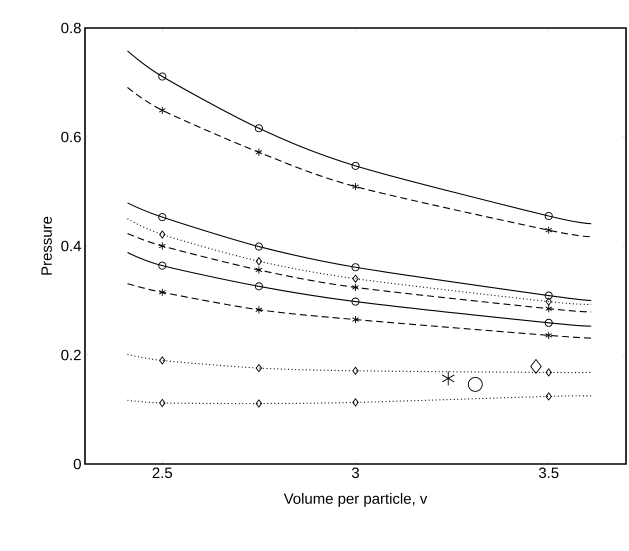 The image size is (629, 551). What do you see at coordinates (356, 473) in the screenshot?
I see `x-tick-label: 3` at bounding box center [356, 473].